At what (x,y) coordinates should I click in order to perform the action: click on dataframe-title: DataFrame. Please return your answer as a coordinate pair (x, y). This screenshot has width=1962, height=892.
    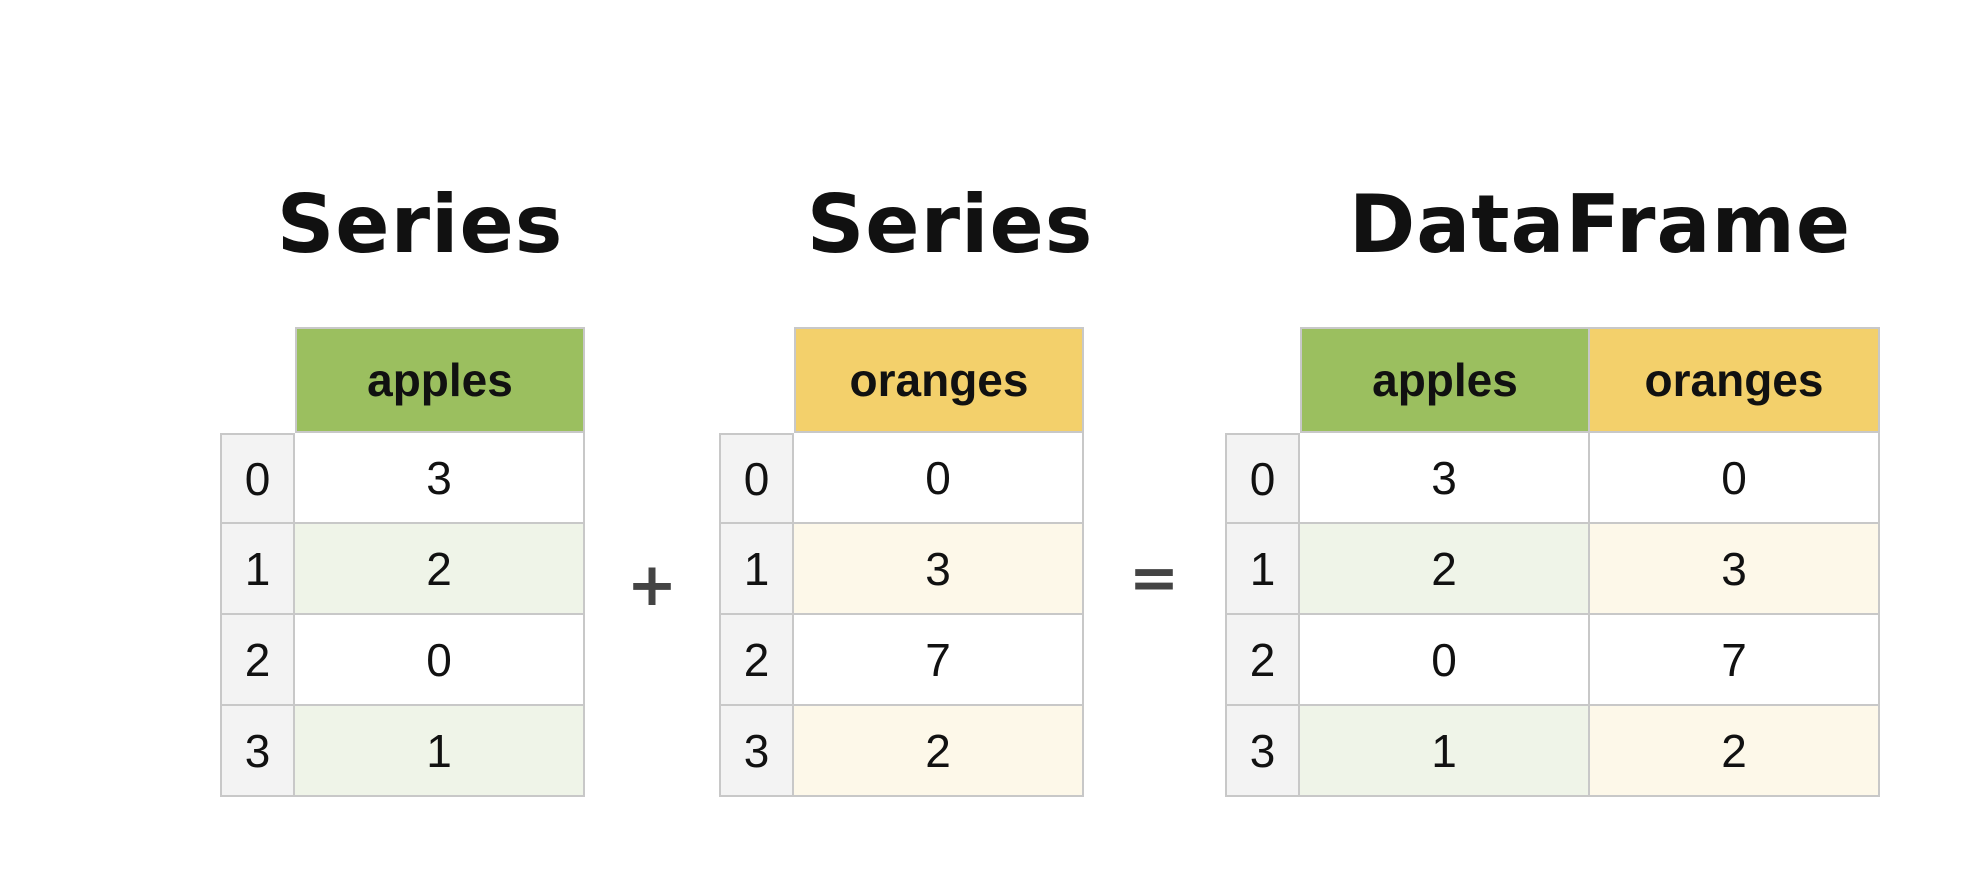
    Looking at the image, I should click on (1600, 224).